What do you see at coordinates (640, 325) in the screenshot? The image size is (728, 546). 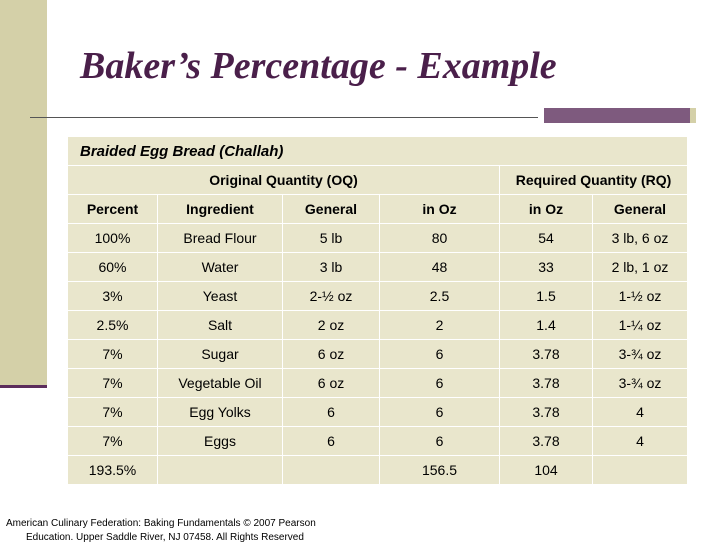 I see `table-cell: 1-¼ oz` at bounding box center [640, 325].